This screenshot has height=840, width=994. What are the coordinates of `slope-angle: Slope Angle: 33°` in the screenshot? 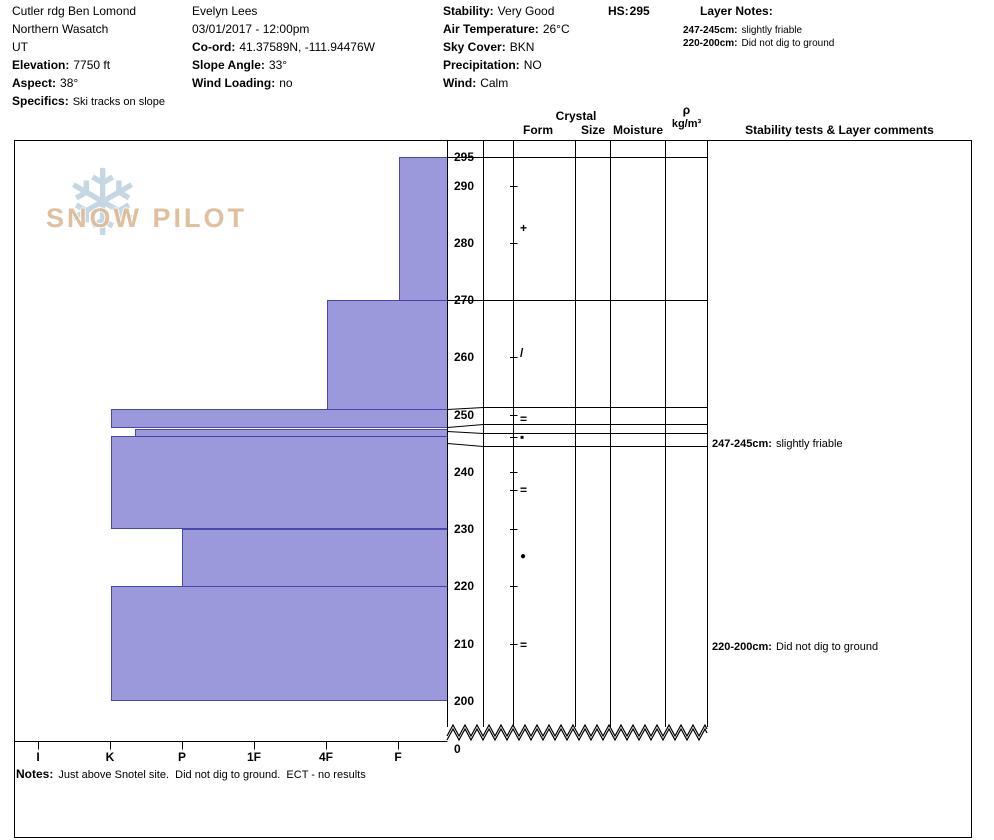 It's located at (239, 65).